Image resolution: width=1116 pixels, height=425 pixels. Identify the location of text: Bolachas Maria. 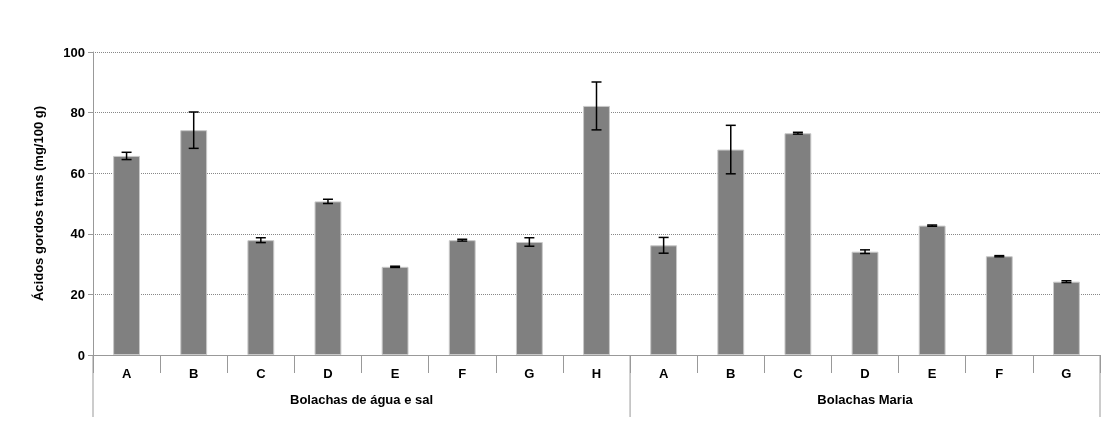
(865, 399).